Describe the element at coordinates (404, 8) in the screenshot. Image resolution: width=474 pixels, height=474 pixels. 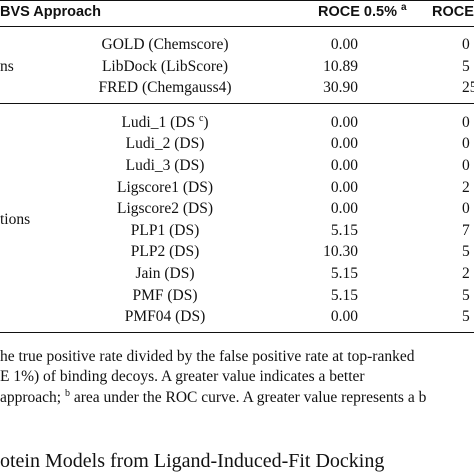
I see `footnote-mark: a` at that location.